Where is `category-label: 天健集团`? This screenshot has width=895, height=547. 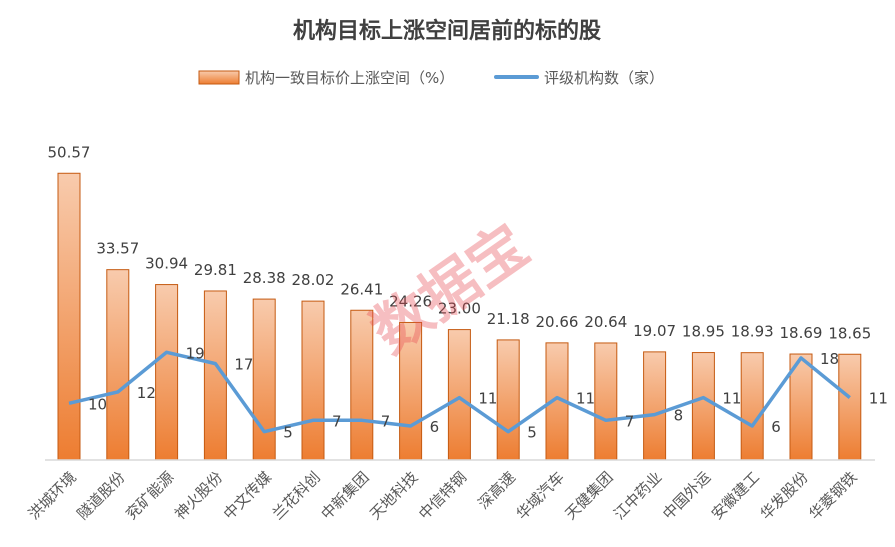
category-label: 天健集团 is located at coordinates (588, 495).